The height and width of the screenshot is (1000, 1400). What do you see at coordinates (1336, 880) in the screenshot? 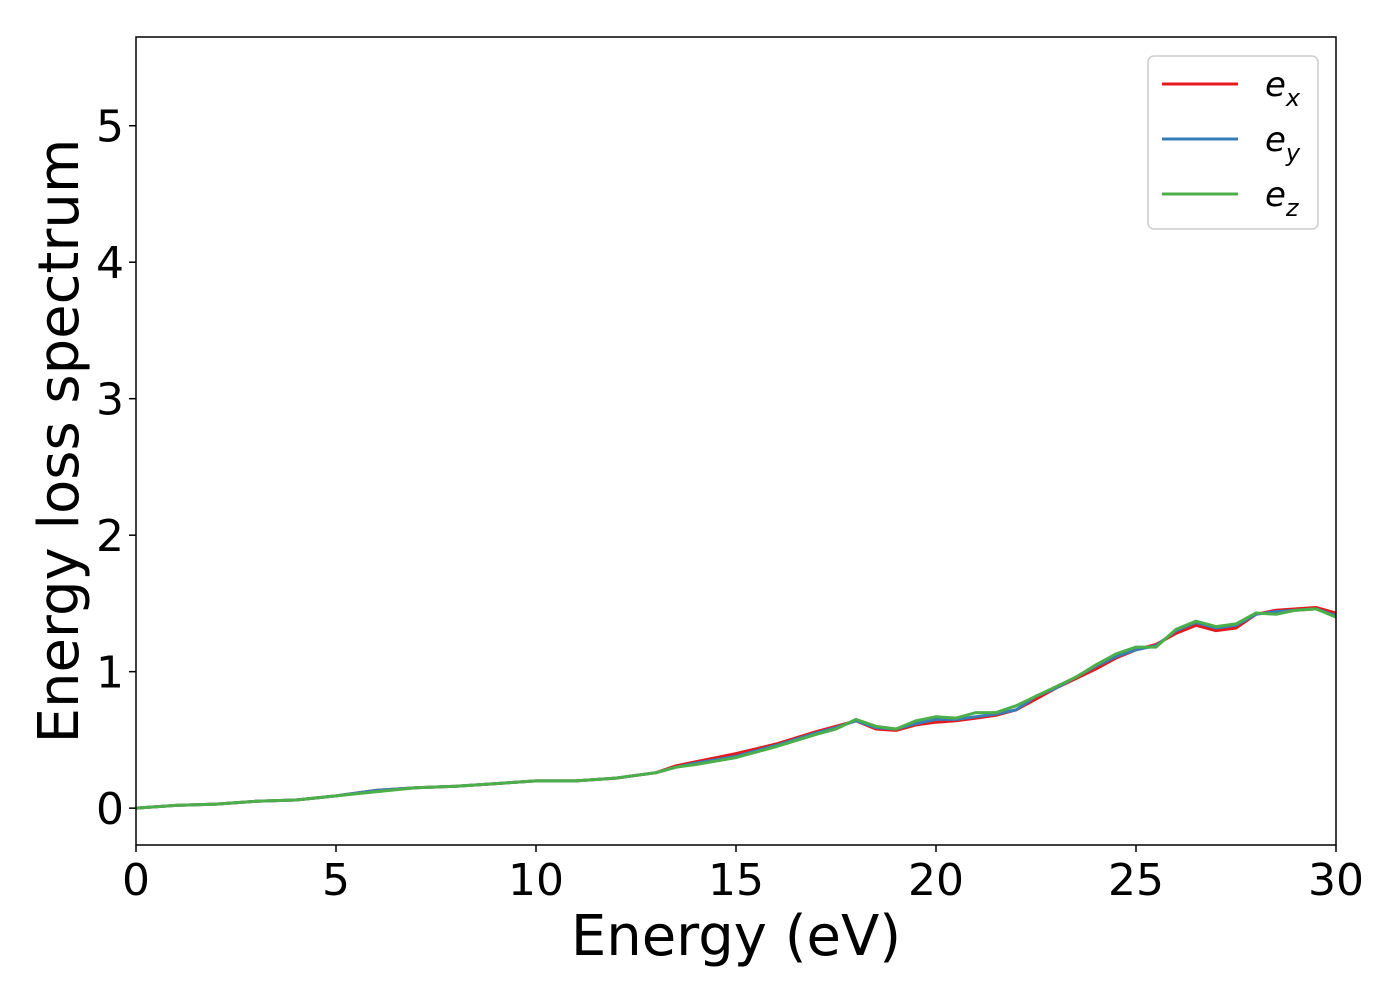
I see `x-tick-label: 30` at bounding box center [1336, 880].